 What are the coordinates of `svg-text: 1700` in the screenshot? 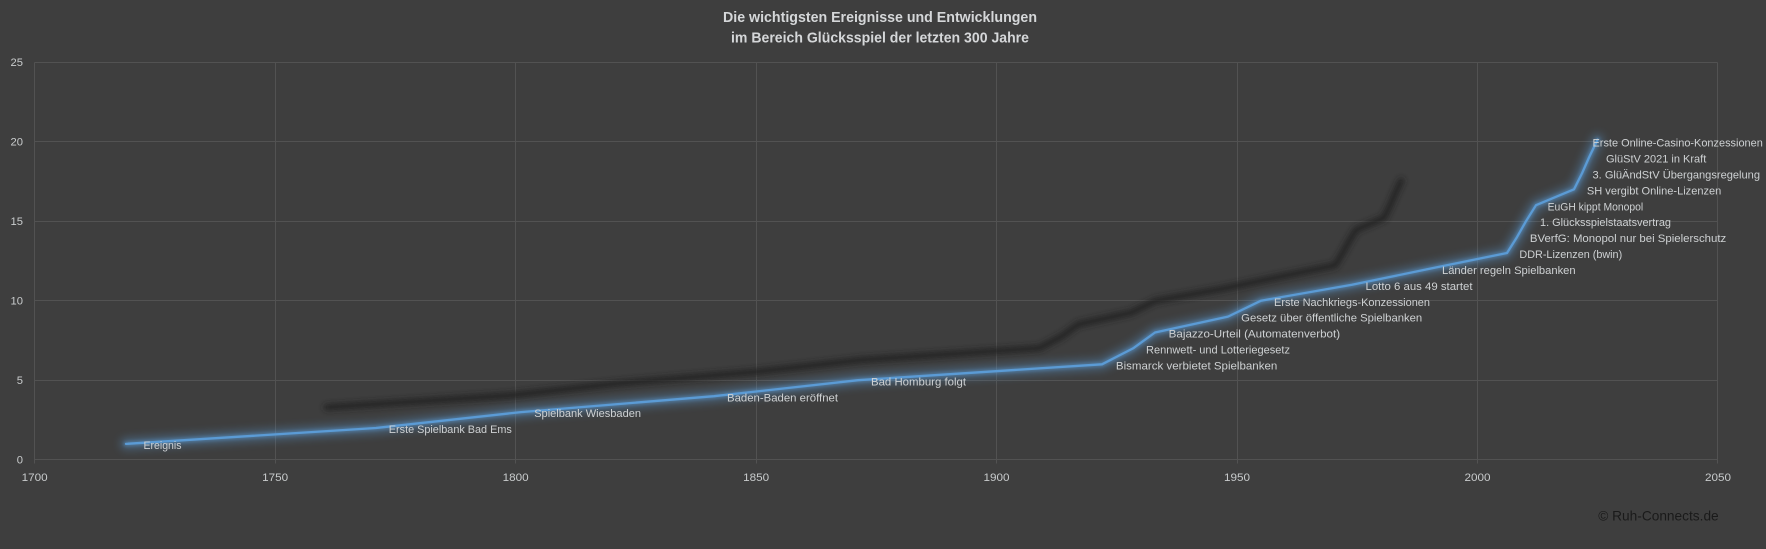 It's located at (35, 478).